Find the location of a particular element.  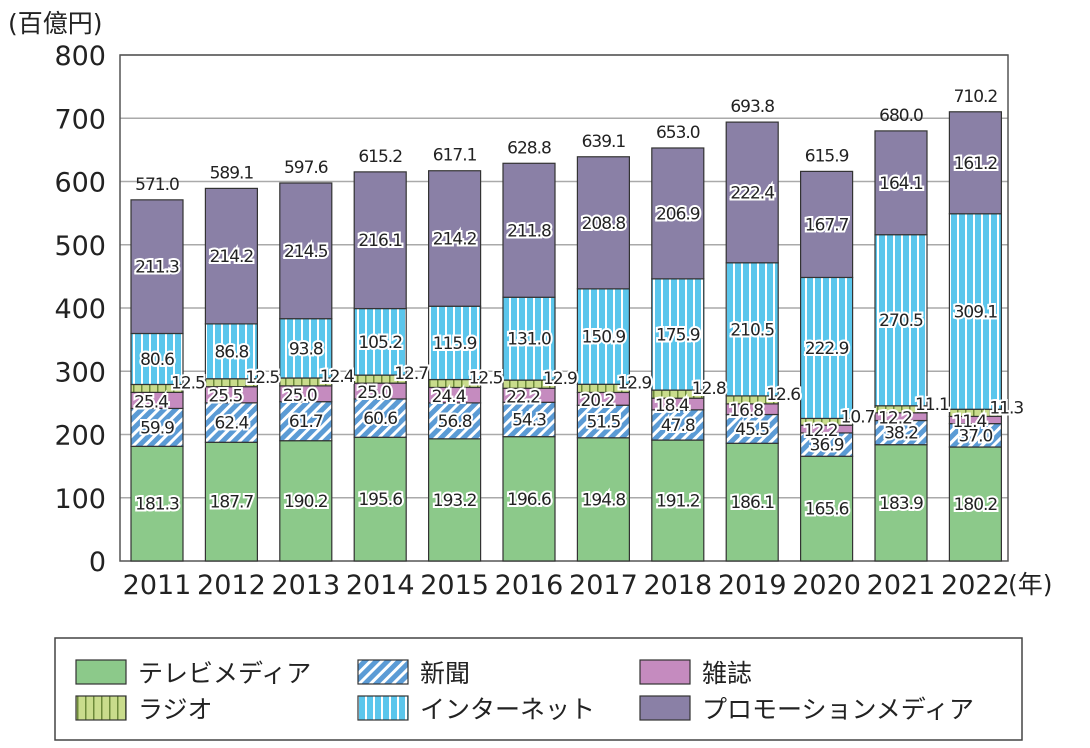

legend-label: 雑誌 is located at coordinates (727, 673).